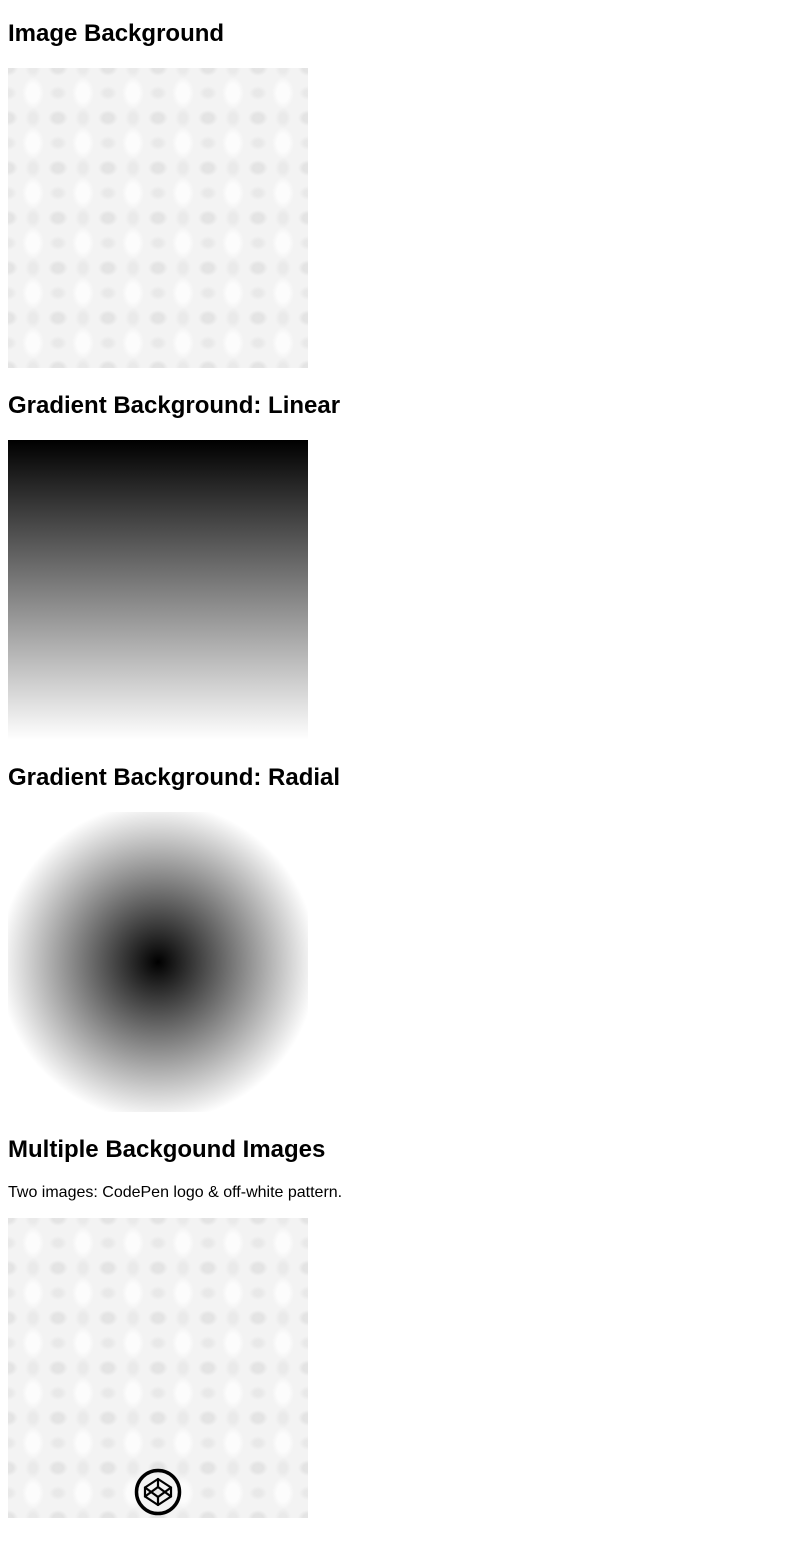  I want to click on codepen-logo-icon, so click(158, 1492).